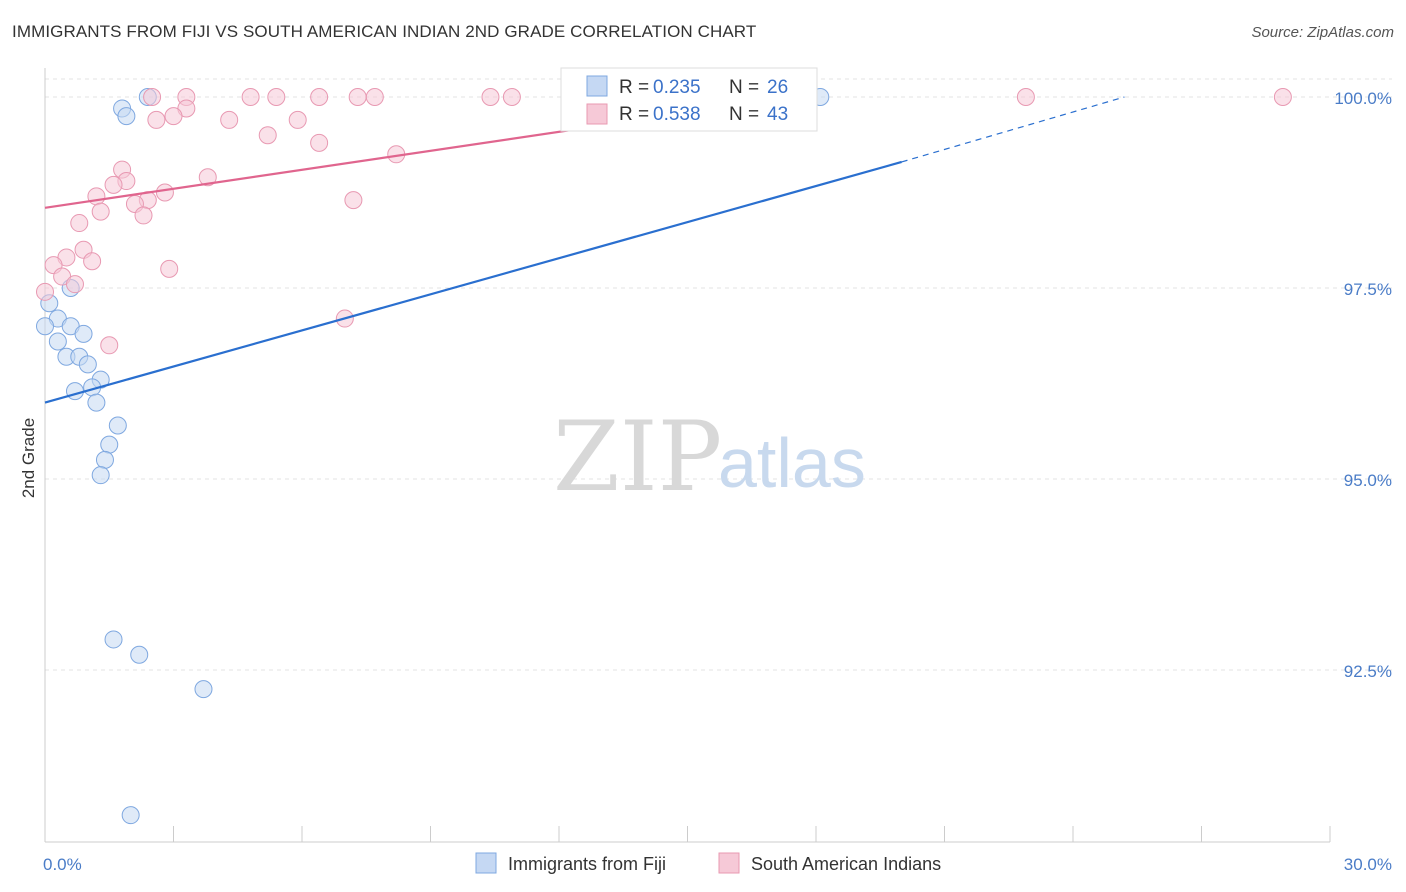 Image resolution: width=1406 pixels, height=892 pixels. Describe the element at coordinates (846, 864) in the screenshot. I see `series-legend-label-sai: South American Indians` at that location.